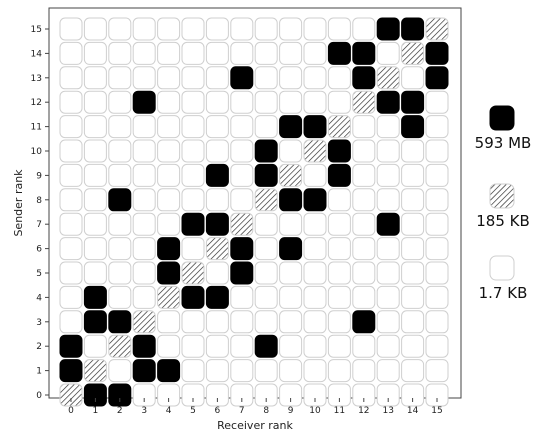  I want to click on cell-s11-r14, so click(413, 127).